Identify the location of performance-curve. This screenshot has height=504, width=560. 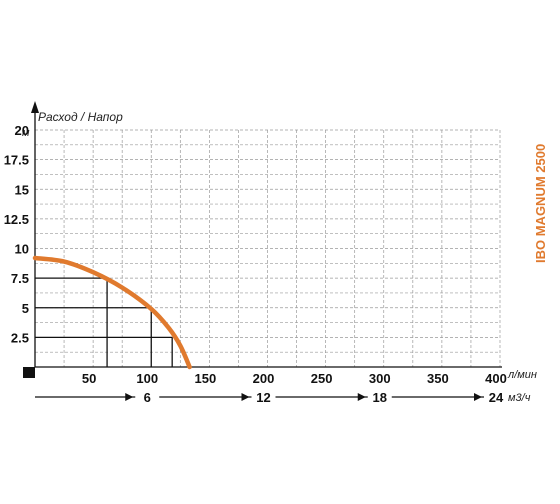
(112, 312).